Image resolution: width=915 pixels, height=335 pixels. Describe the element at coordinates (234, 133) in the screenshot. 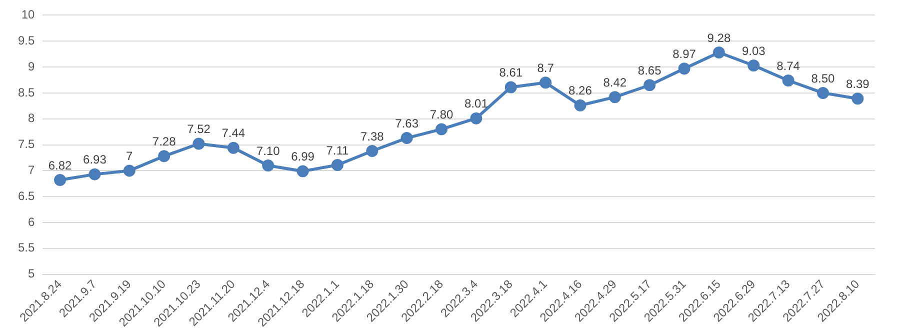

I see `data-label: 7.44` at that location.